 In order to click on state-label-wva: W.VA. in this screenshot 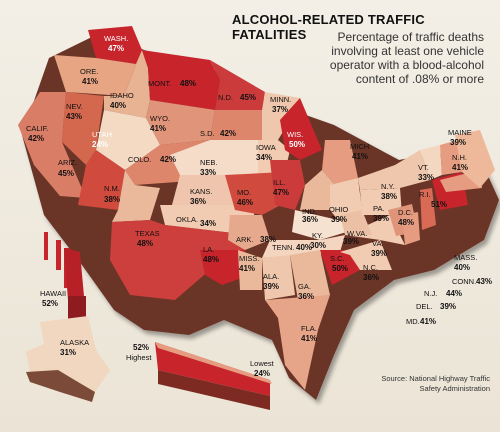, I will do `click(357, 233)`.